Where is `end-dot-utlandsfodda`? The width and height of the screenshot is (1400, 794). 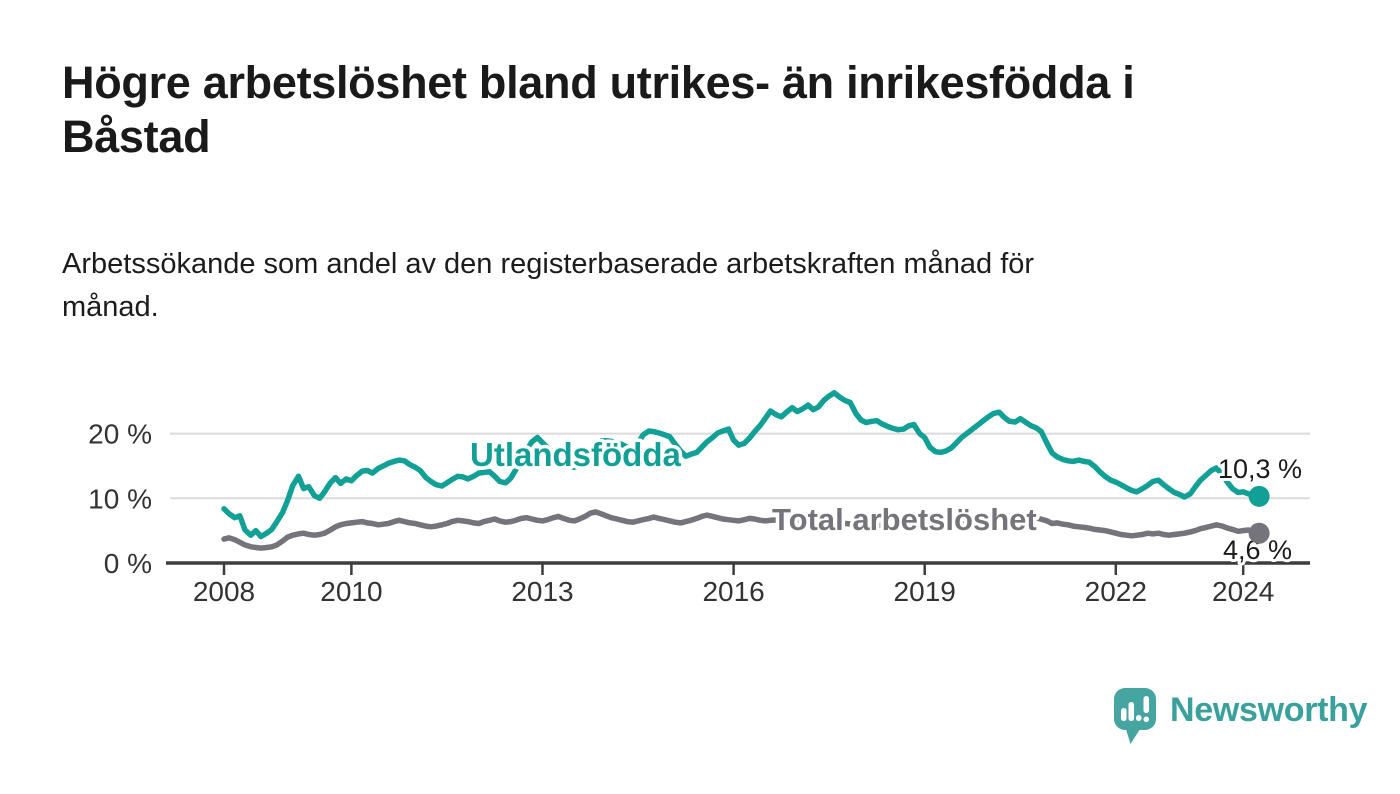 end-dot-utlandsfodda is located at coordinates (1259, 496).